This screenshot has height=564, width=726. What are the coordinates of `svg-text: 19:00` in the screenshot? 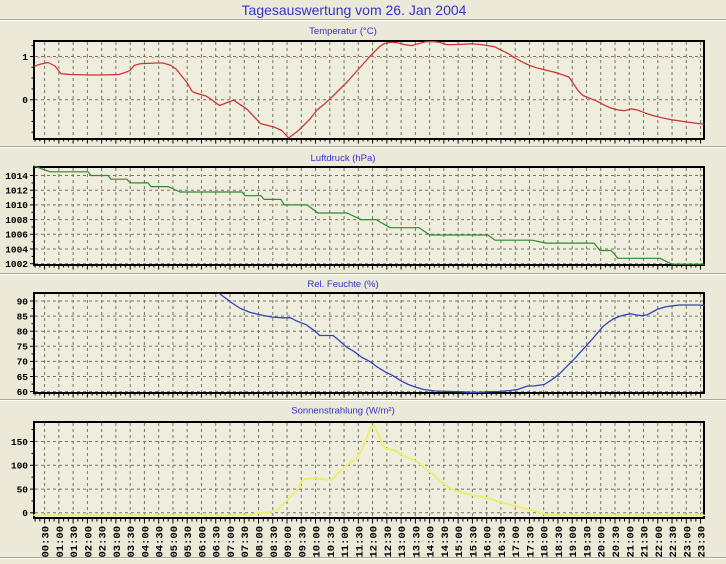 It's located at (574, 542).